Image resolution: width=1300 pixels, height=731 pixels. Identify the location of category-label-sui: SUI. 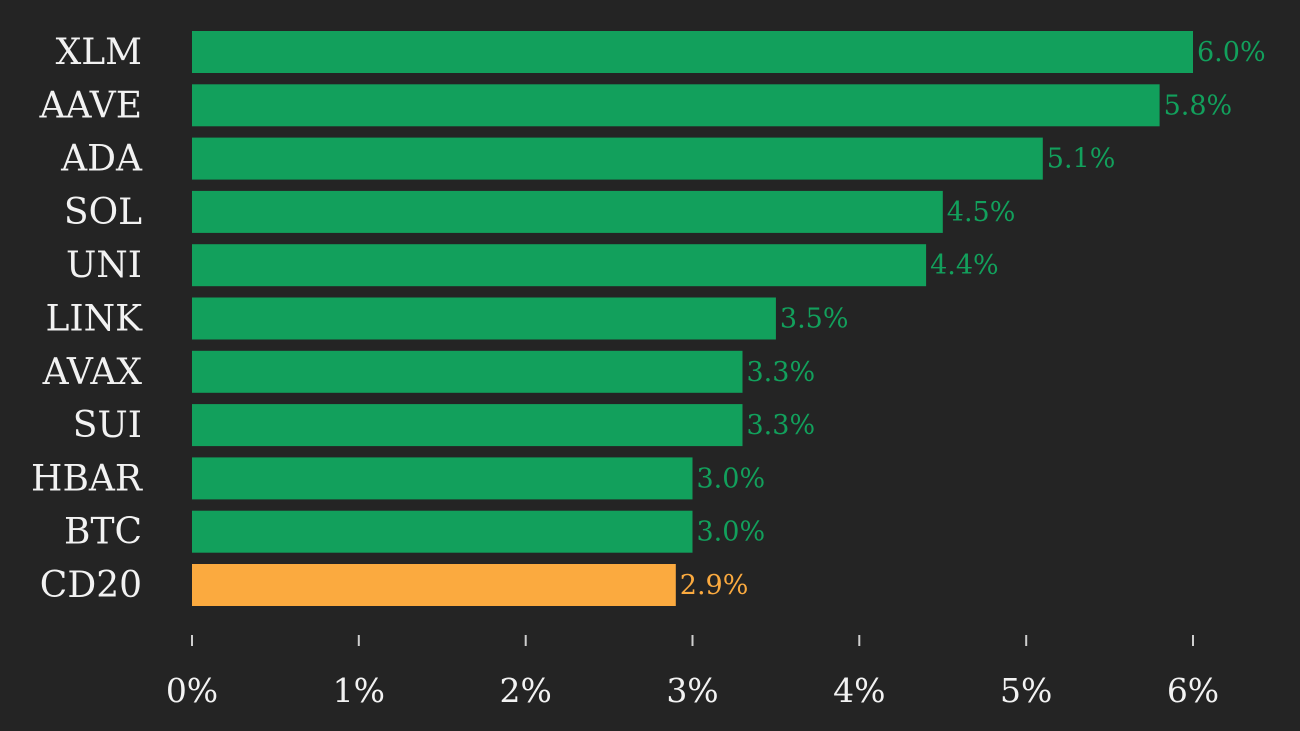
(107, 425).